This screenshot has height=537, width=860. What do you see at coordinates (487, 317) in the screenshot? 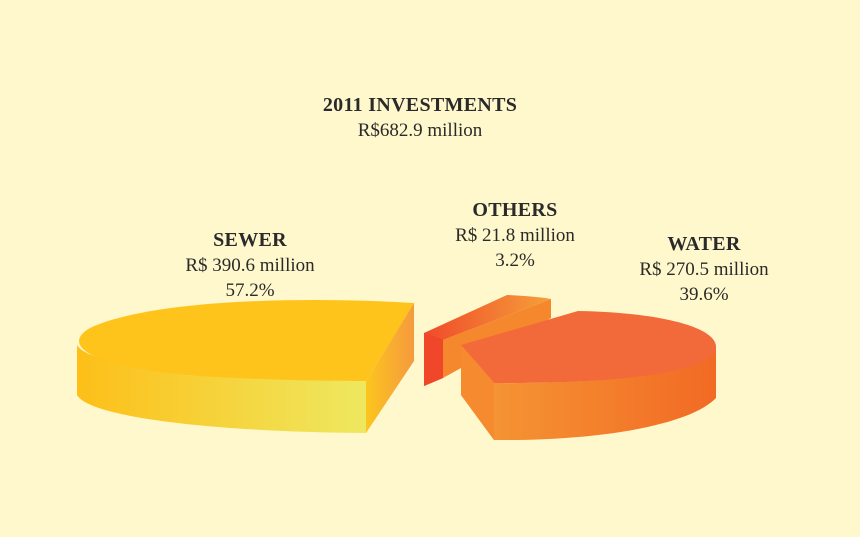
I see `slice-others-top` at bounding box center [487, 317].